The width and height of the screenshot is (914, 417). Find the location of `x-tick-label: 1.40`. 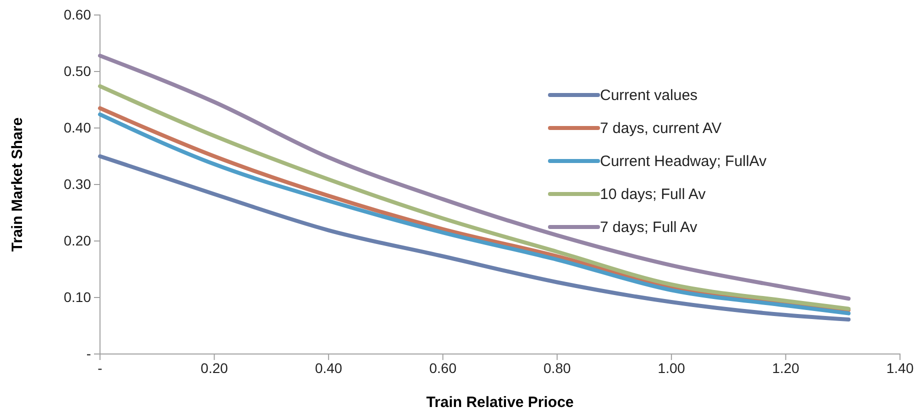

x-tick-label: 1.40 is located at coordinates (900, 368).